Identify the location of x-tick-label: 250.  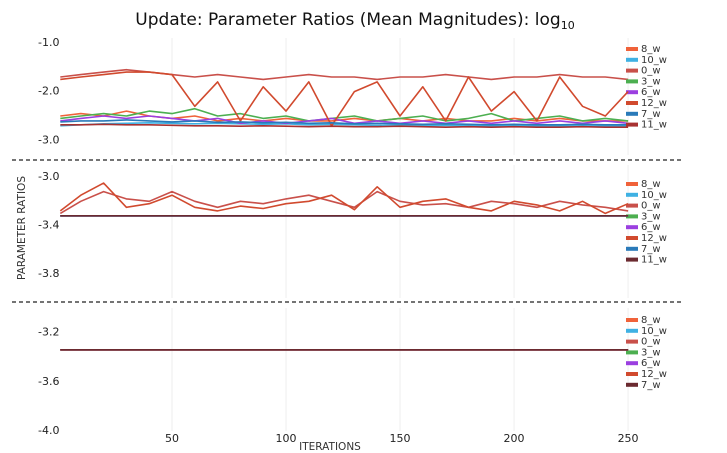
(628, 438).